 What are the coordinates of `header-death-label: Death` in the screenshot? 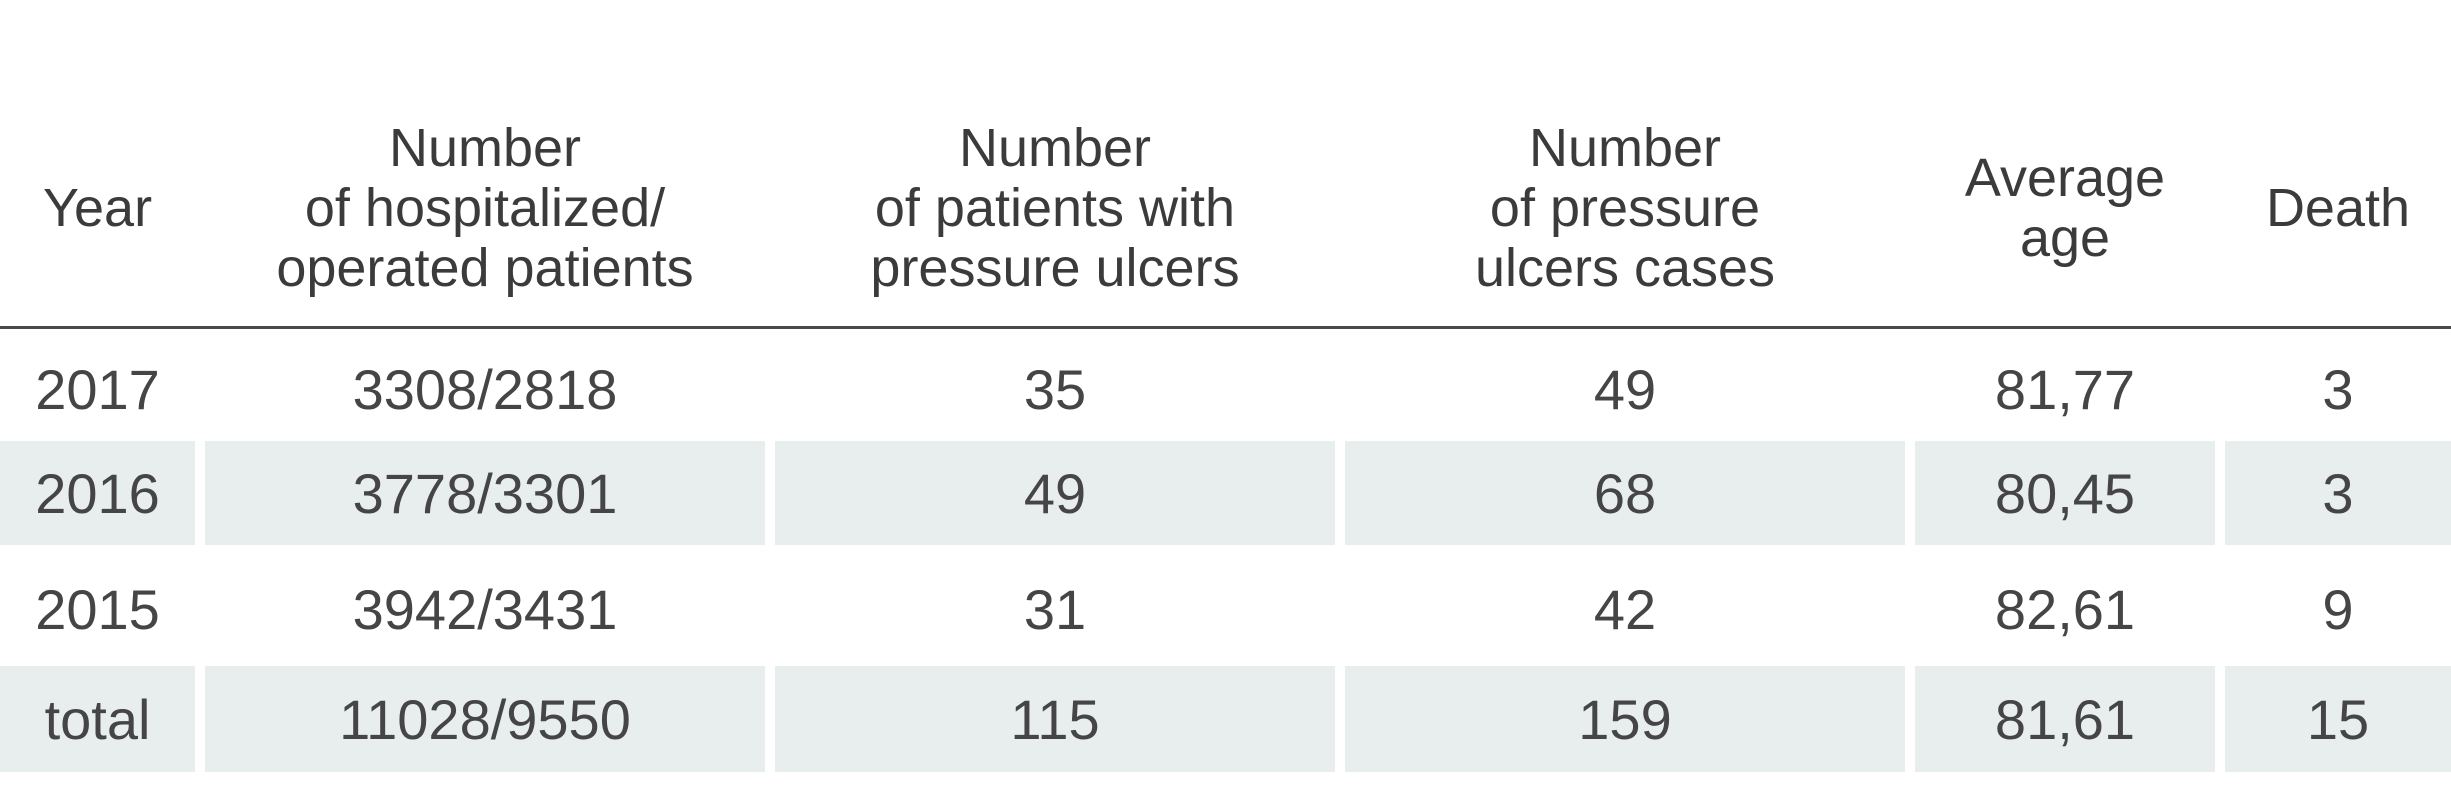 It's located at (2338, 208).